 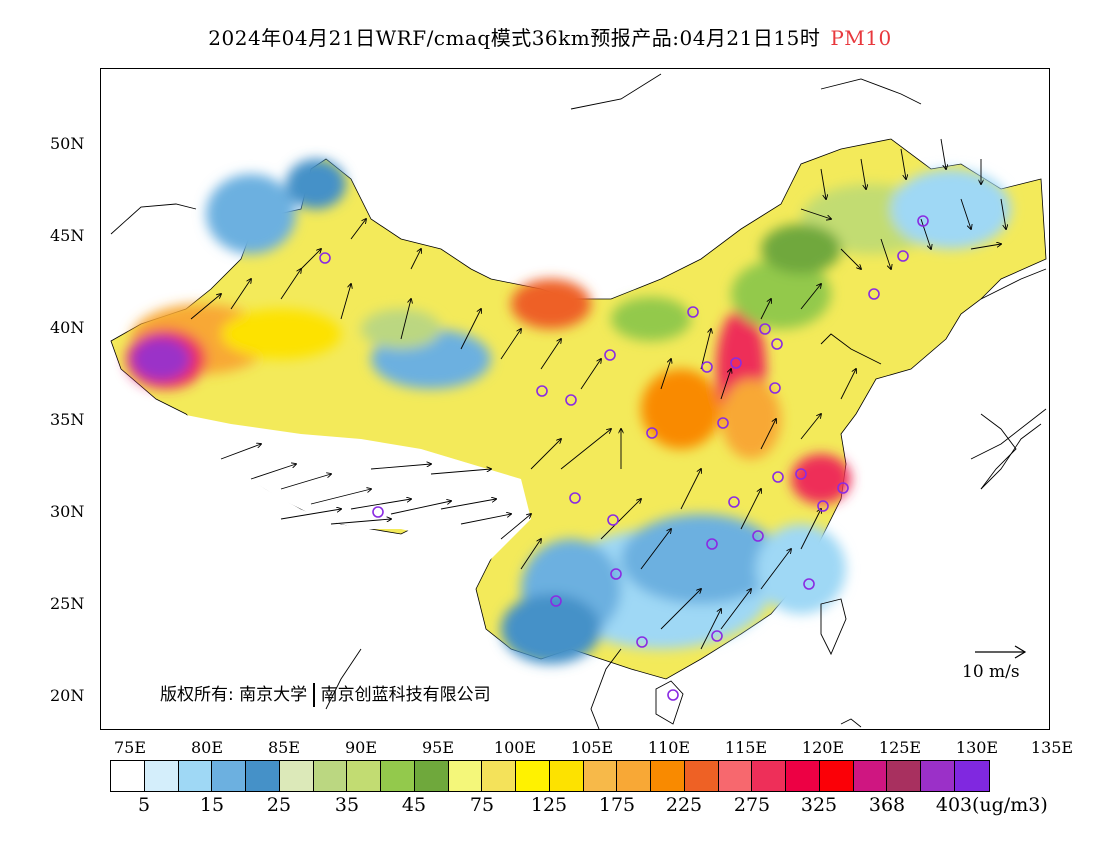 What do you see at coordinates (514, 38) in the screenshot?
I see `title-text: 2024年04月21日WRF/cmaq模式36km预报产品:04月21日15时` at bounding box center [514, 38].